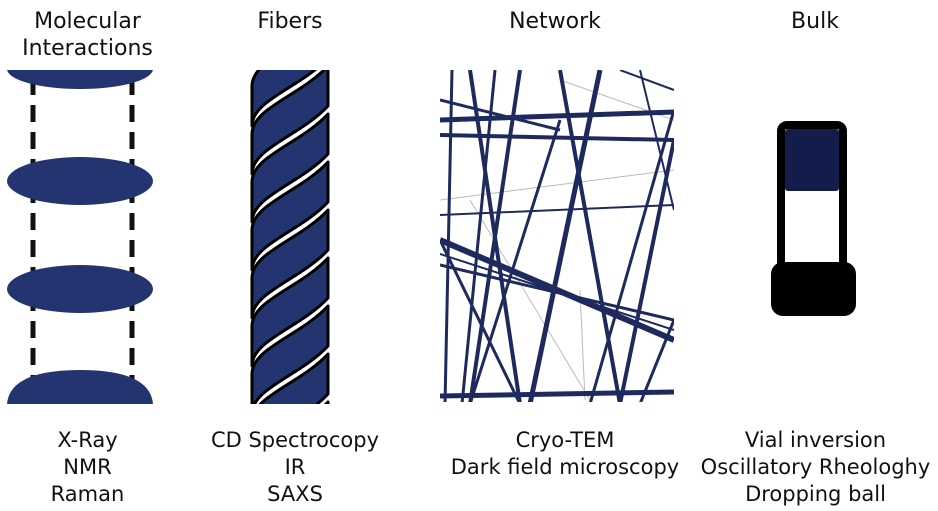  What do you see at coordinates (565, 454) in the screenshot?
I see `methods-network: Cryo-TEM Dark field microscopy` at bounding box center [565, 454].